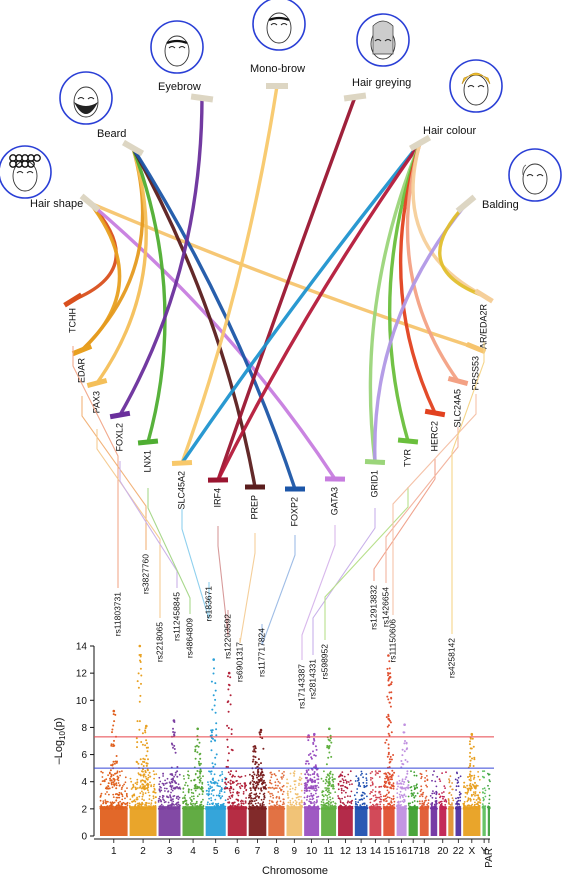  Describe the element at coordinates (295, 871) in the screenshot. I see `x-axis-title: Chromosome` at that location.